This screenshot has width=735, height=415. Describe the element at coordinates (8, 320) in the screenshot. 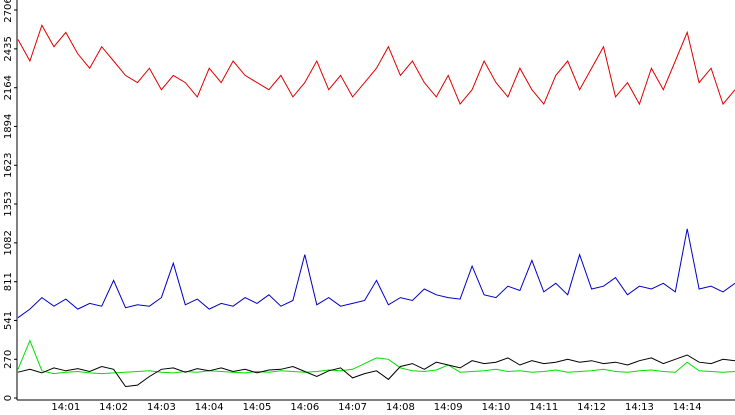

I see `y-tick-label: 541` at that location.